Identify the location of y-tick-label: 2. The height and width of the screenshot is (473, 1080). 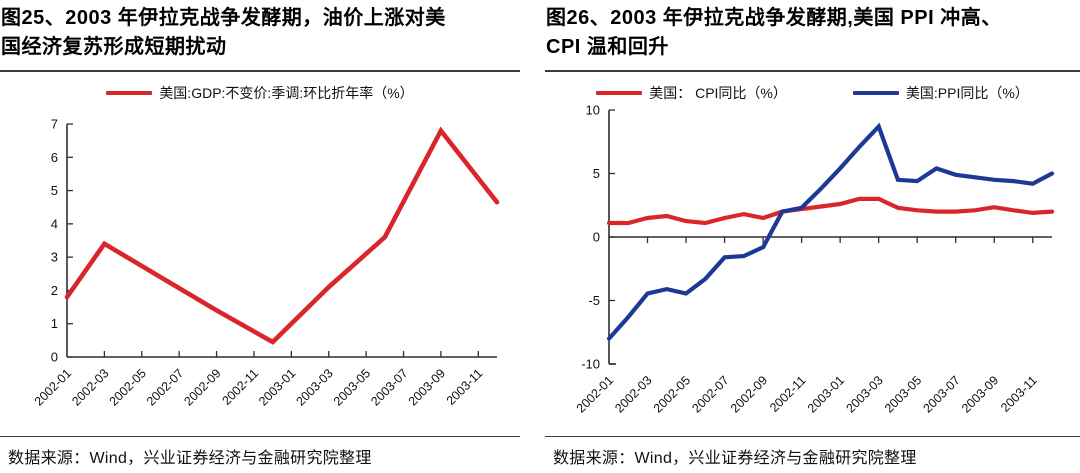
(54, 290).